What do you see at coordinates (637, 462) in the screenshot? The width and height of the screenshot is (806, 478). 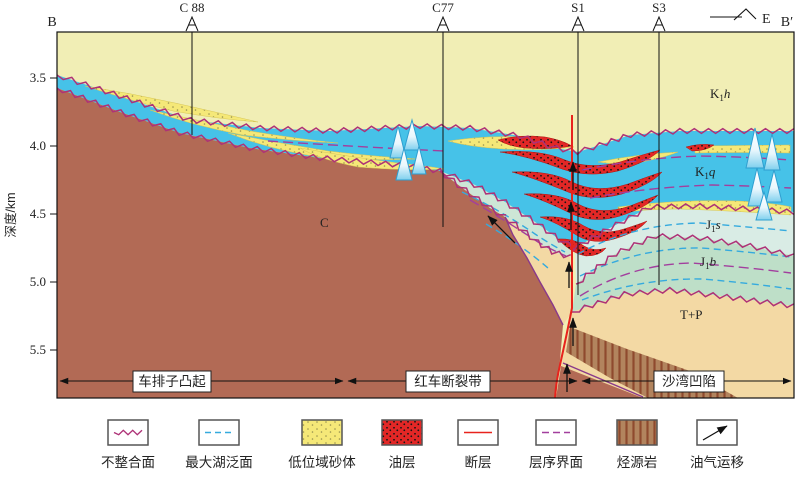 I see `legend-label: 烃源岩` at bounding box center [637, 462].